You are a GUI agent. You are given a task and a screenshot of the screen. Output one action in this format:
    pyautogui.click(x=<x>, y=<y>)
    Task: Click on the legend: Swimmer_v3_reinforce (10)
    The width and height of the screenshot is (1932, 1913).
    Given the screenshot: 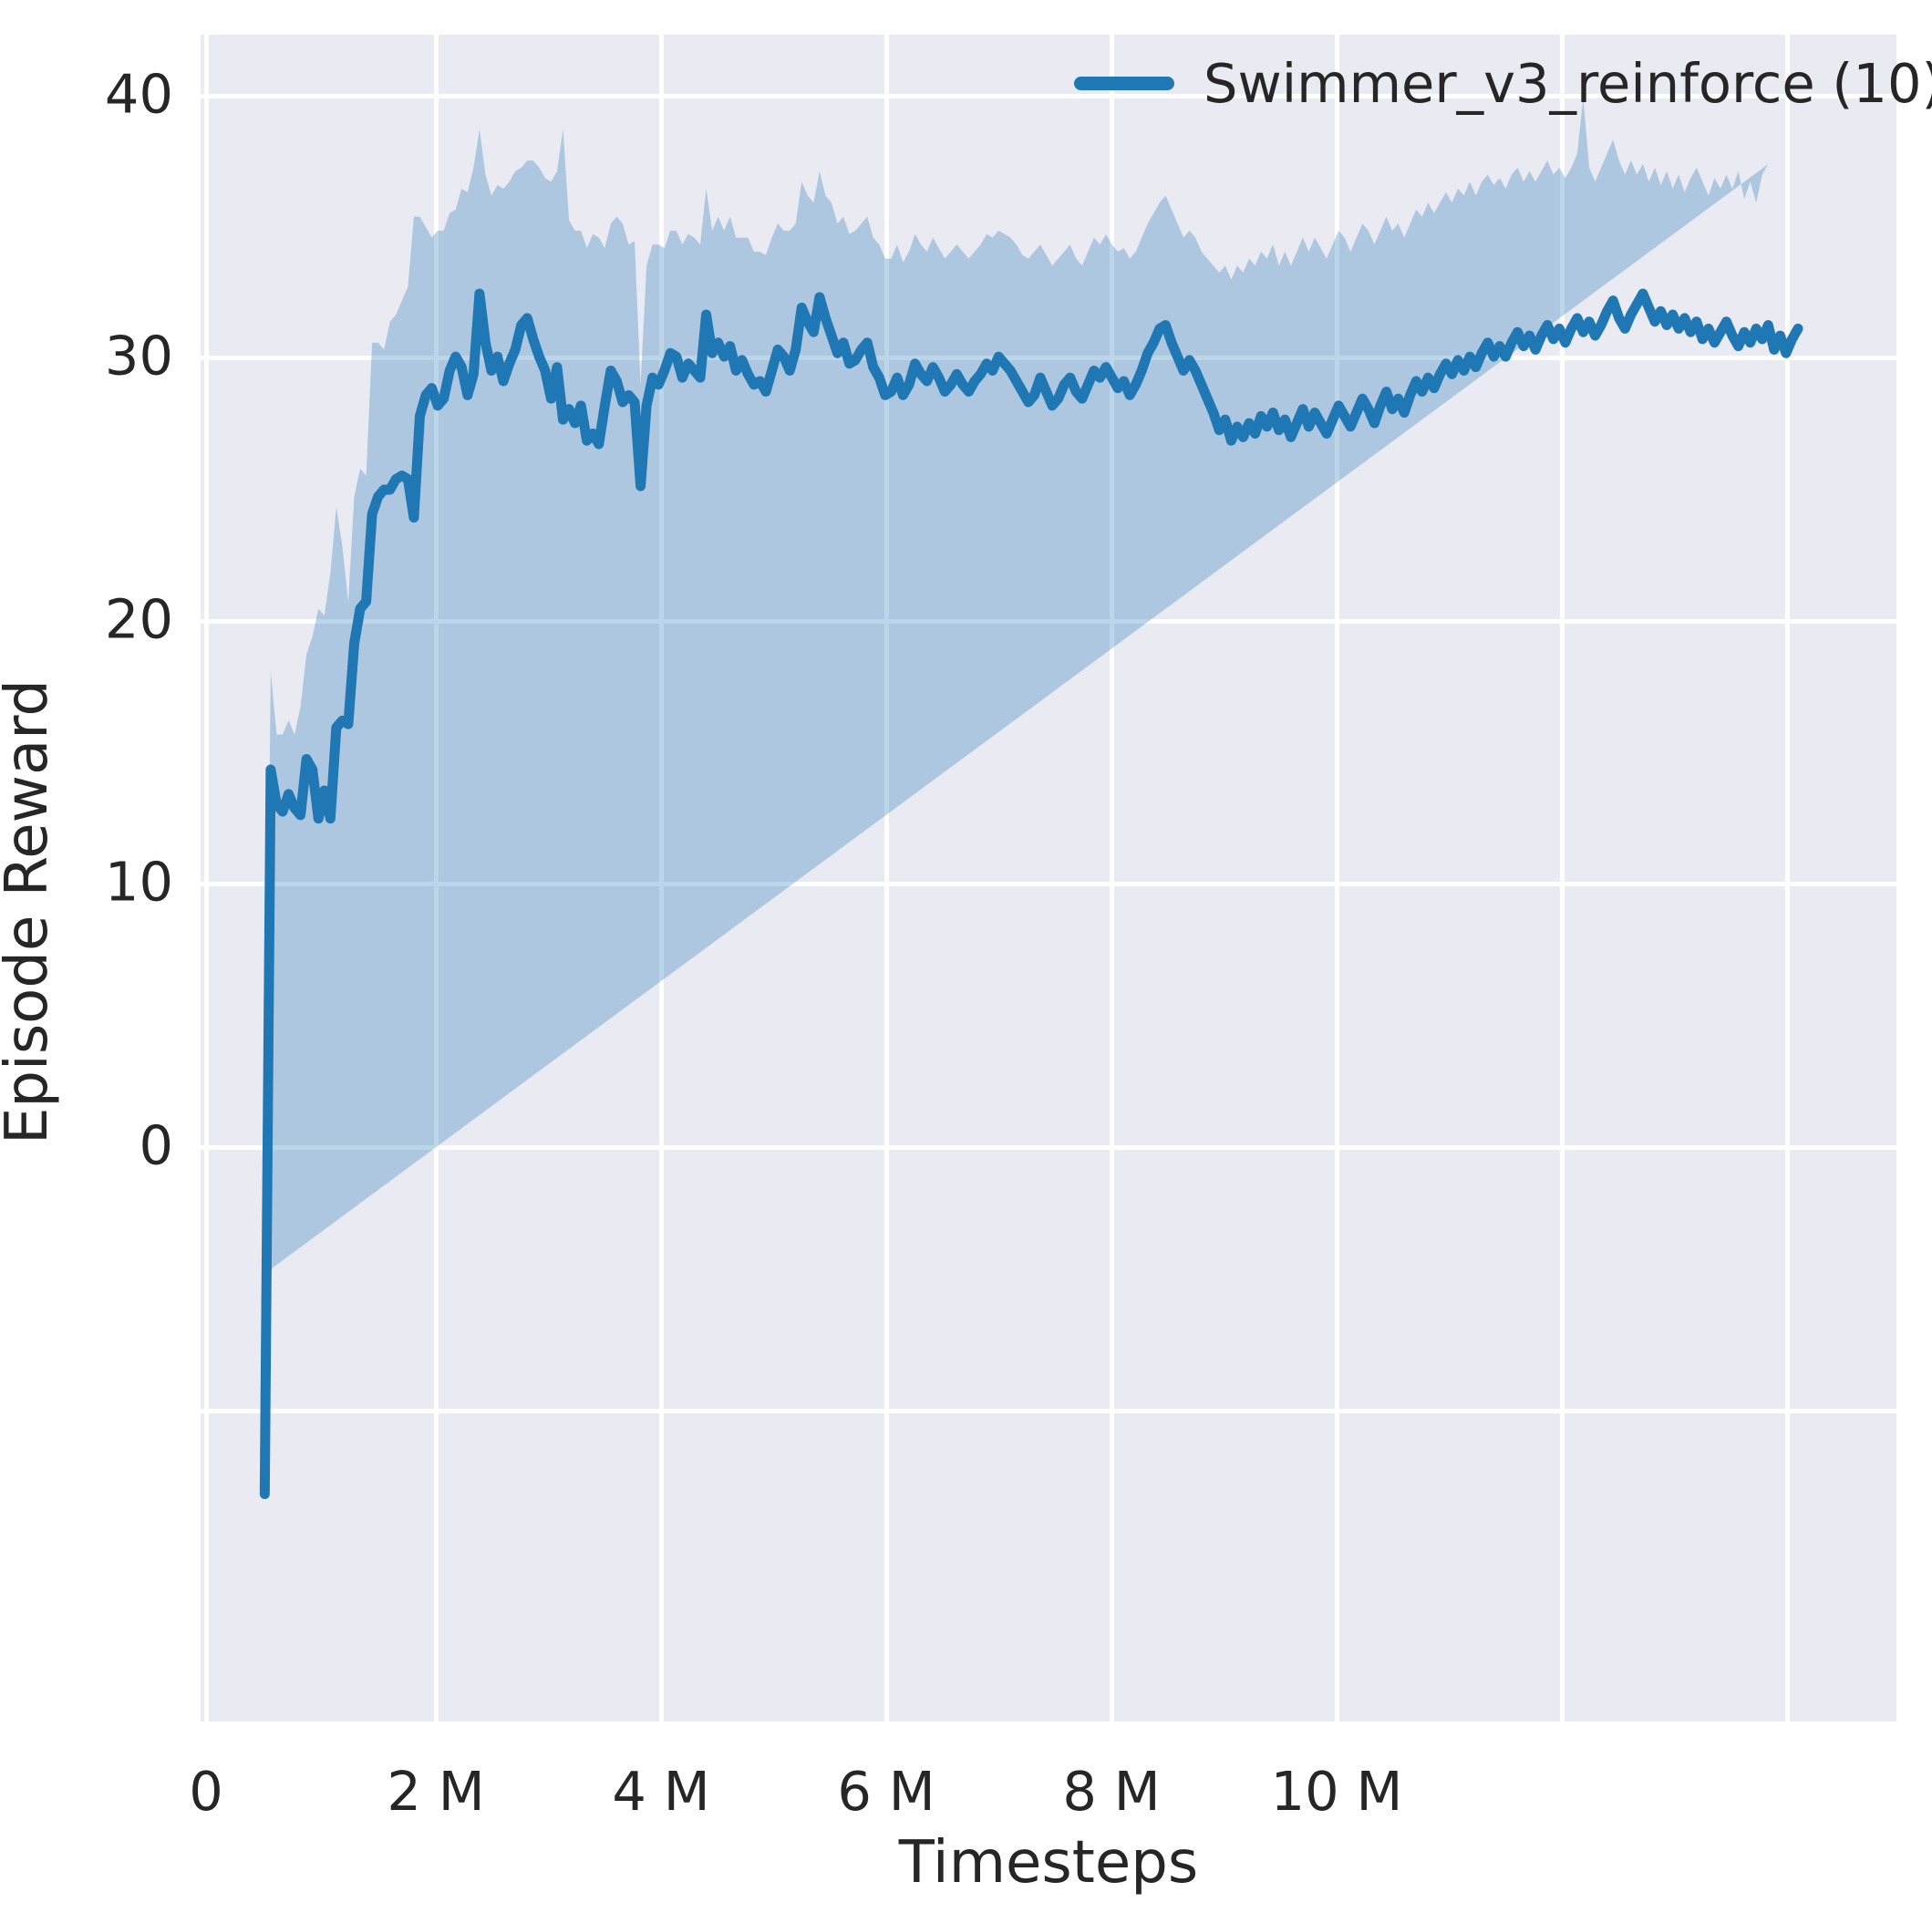 What is the action you would take?
    pyautogui.click(x=1503, y=83)
    